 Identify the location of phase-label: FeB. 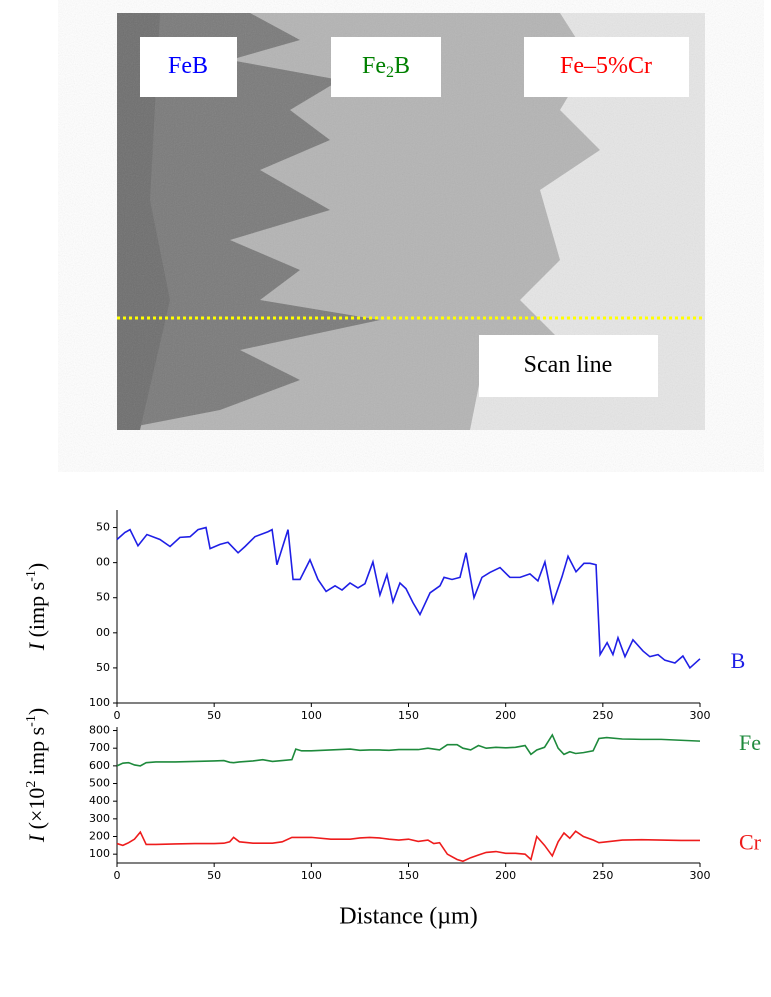
(188, 66).